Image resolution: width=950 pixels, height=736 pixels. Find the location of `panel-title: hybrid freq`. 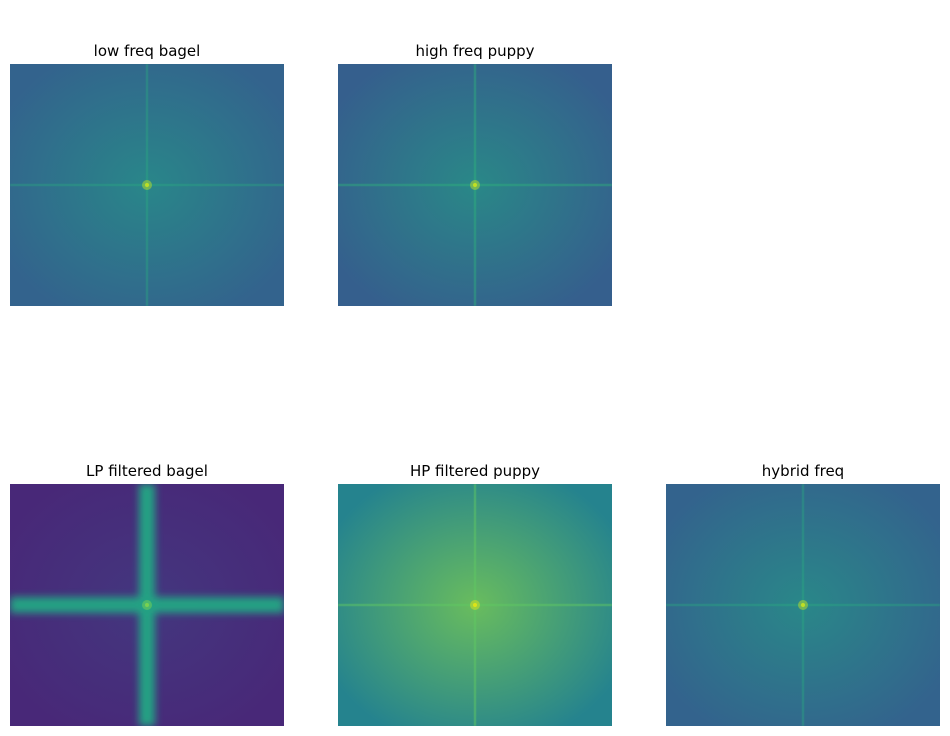

panel-title: hybrid freq is located at coordinates (803, 471).